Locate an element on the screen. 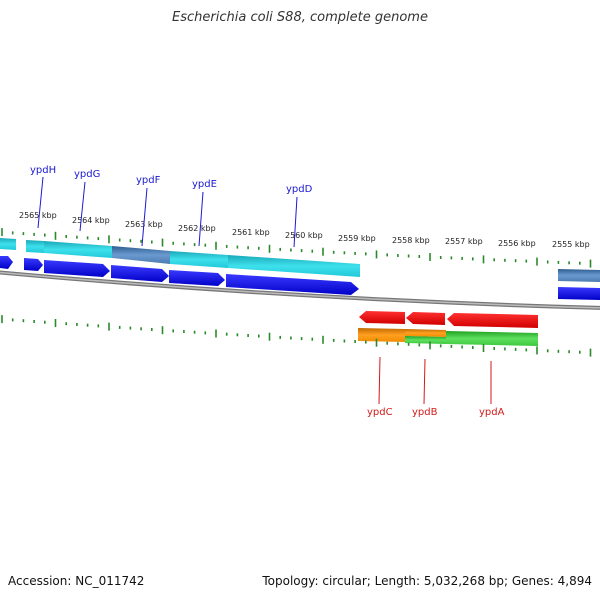 The height and width of the screenshot is (600, 600). forward-feature-track is located at coordinates (300, 260).